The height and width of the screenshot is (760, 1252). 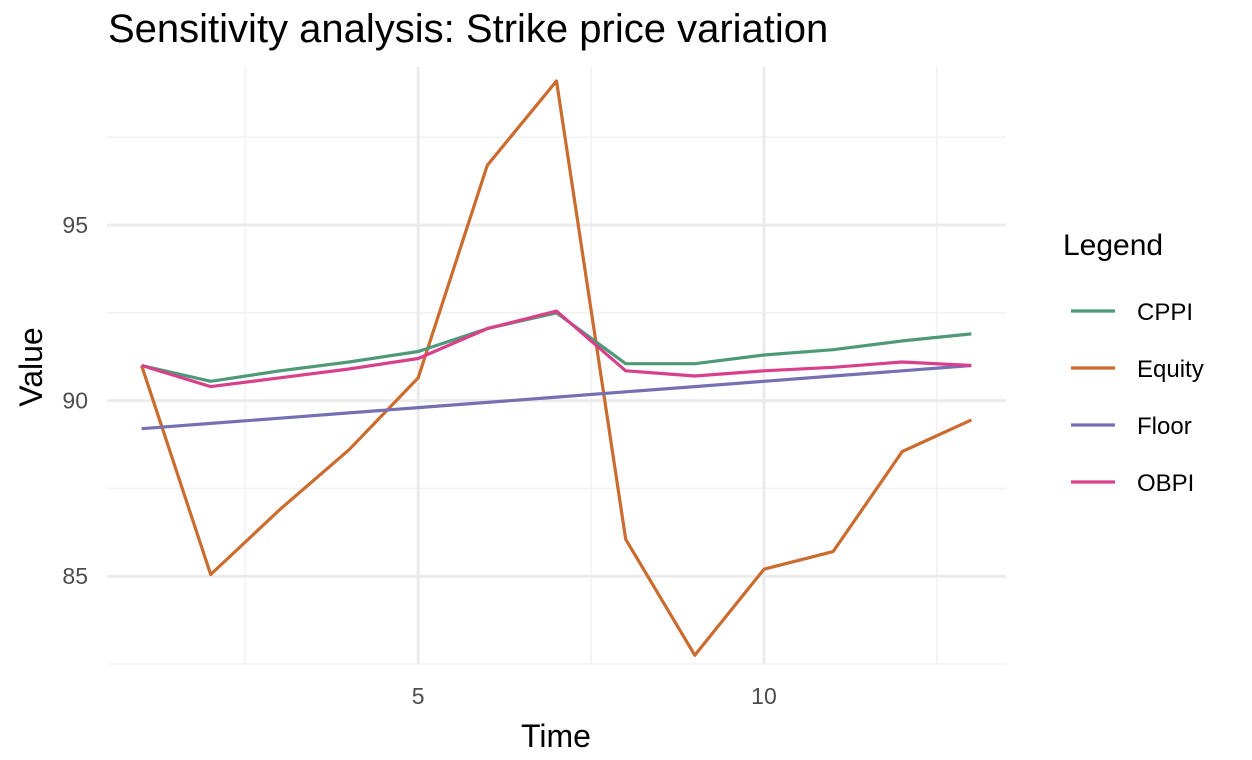 I want to click on y-tick-label-1: 90, so click(x=75, y=401).